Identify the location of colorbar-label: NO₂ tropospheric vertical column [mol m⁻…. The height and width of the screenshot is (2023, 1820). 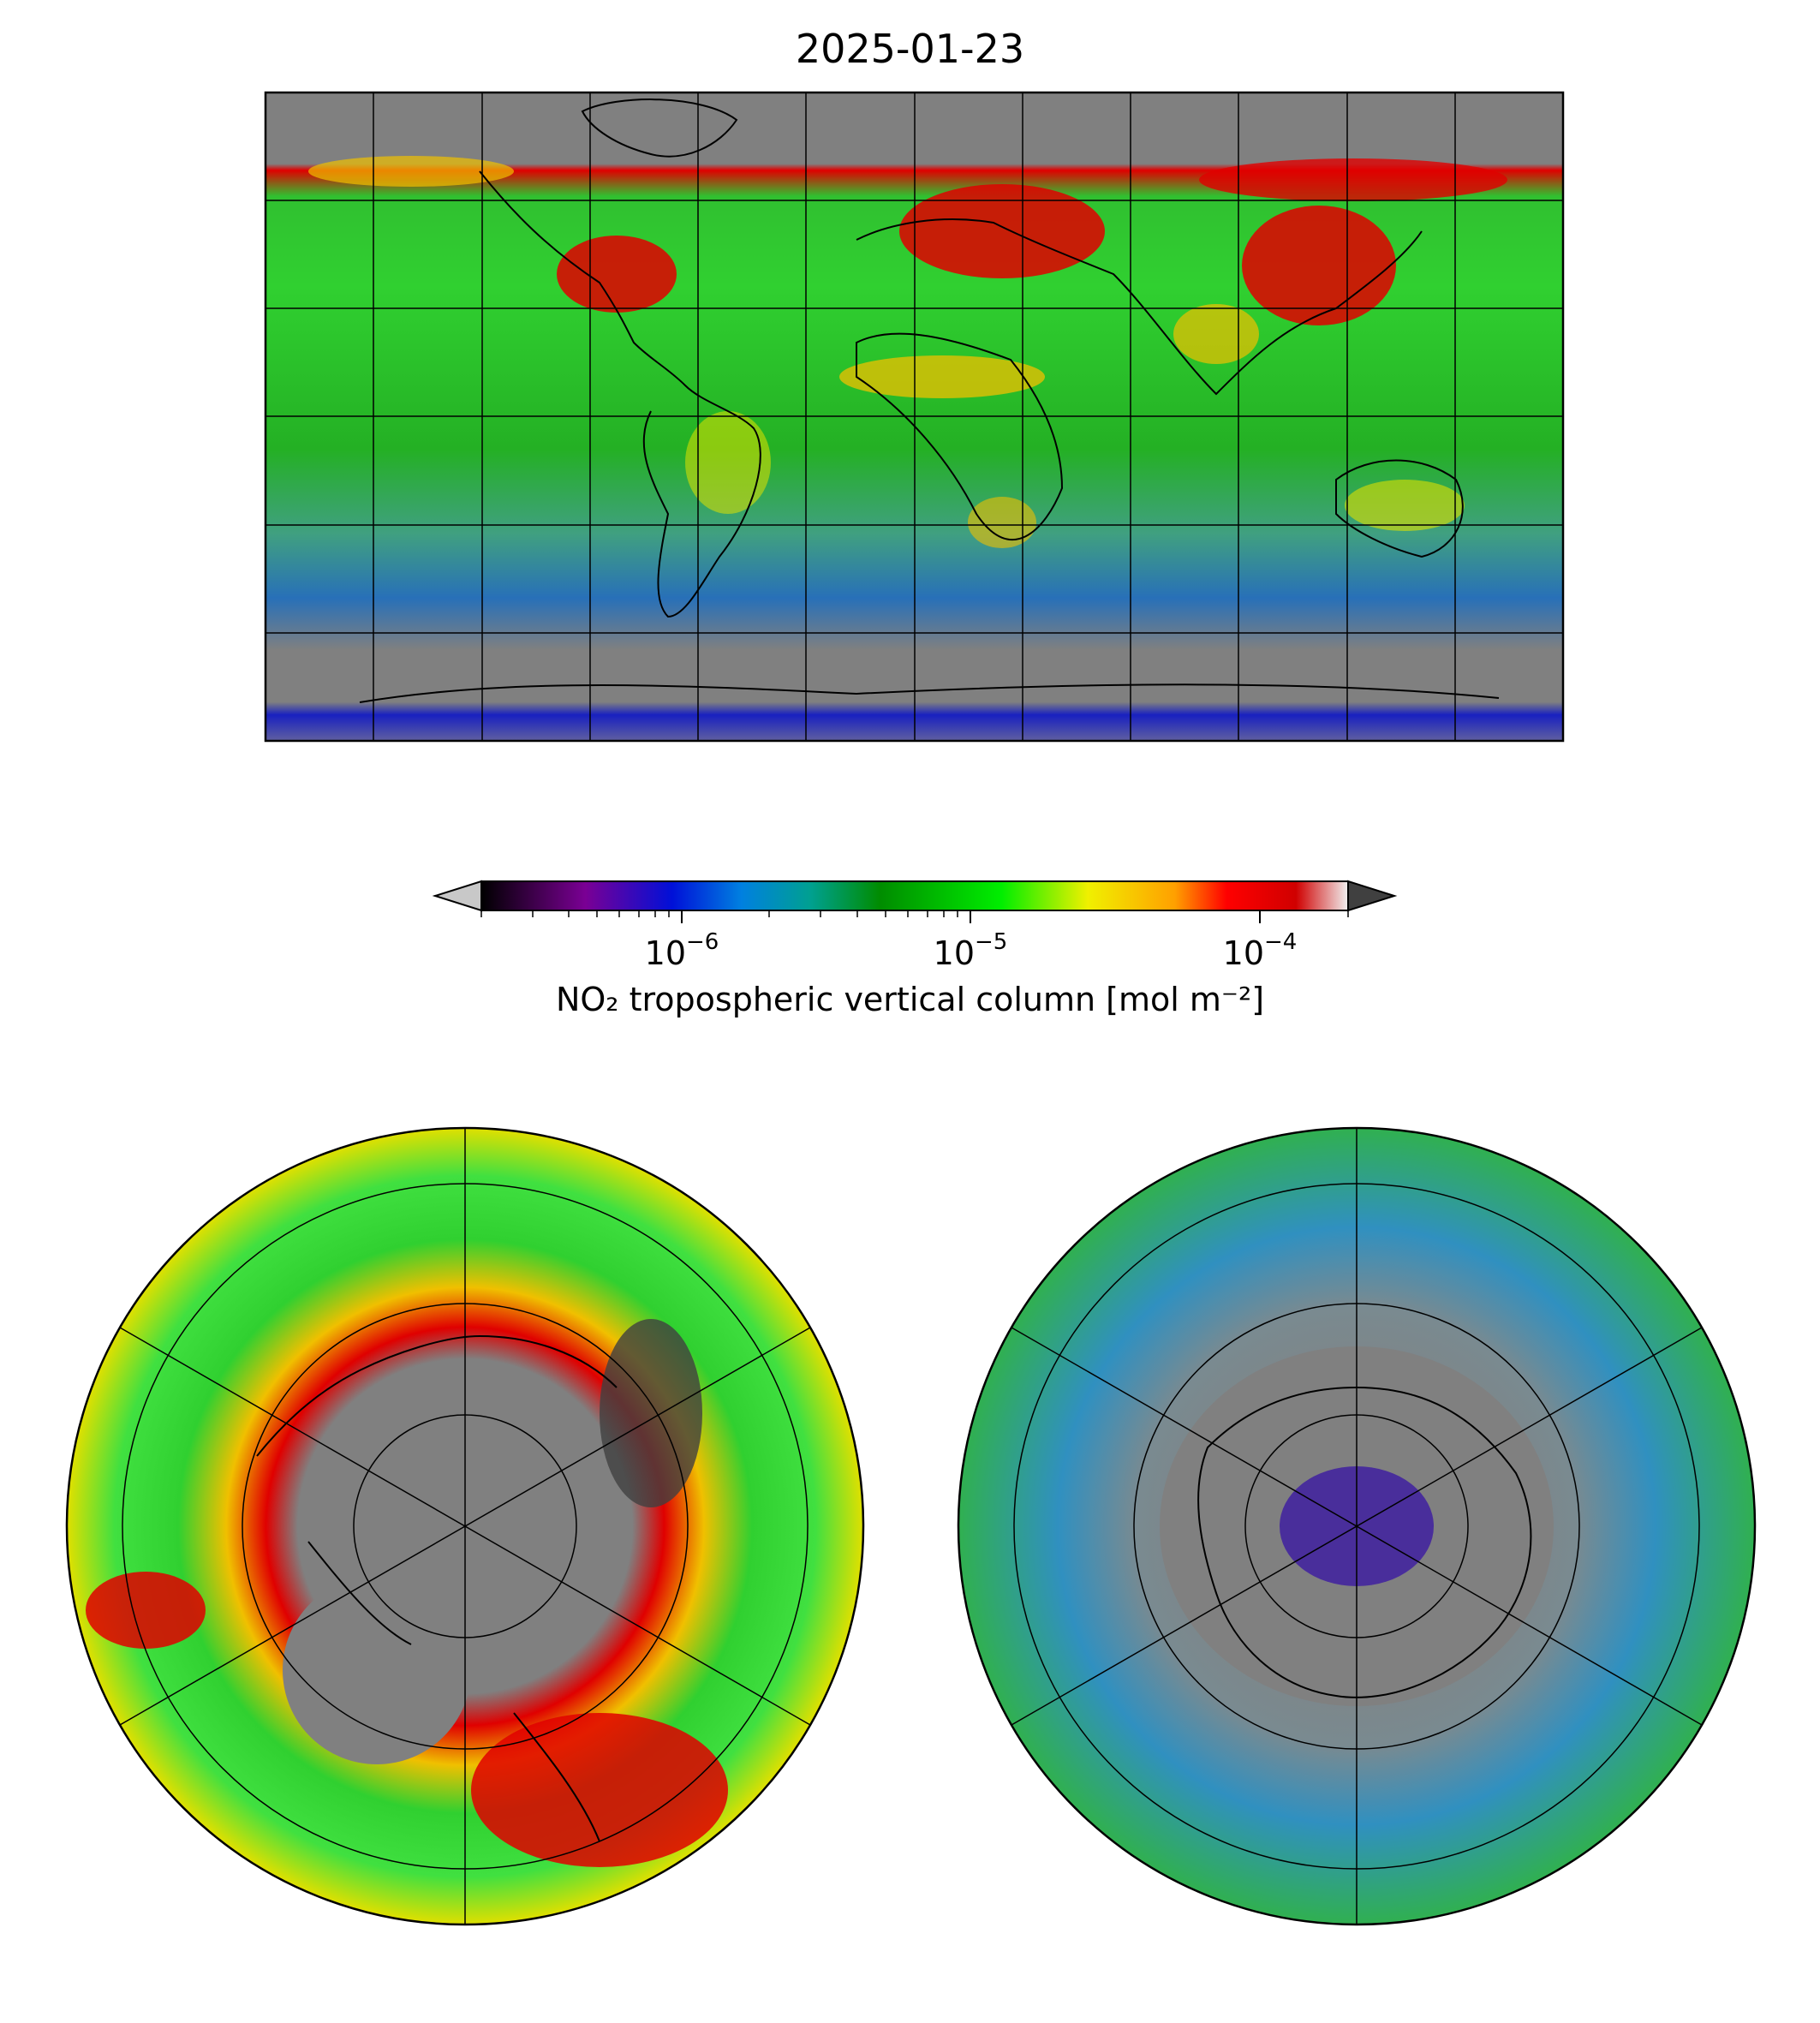
(910, 999).